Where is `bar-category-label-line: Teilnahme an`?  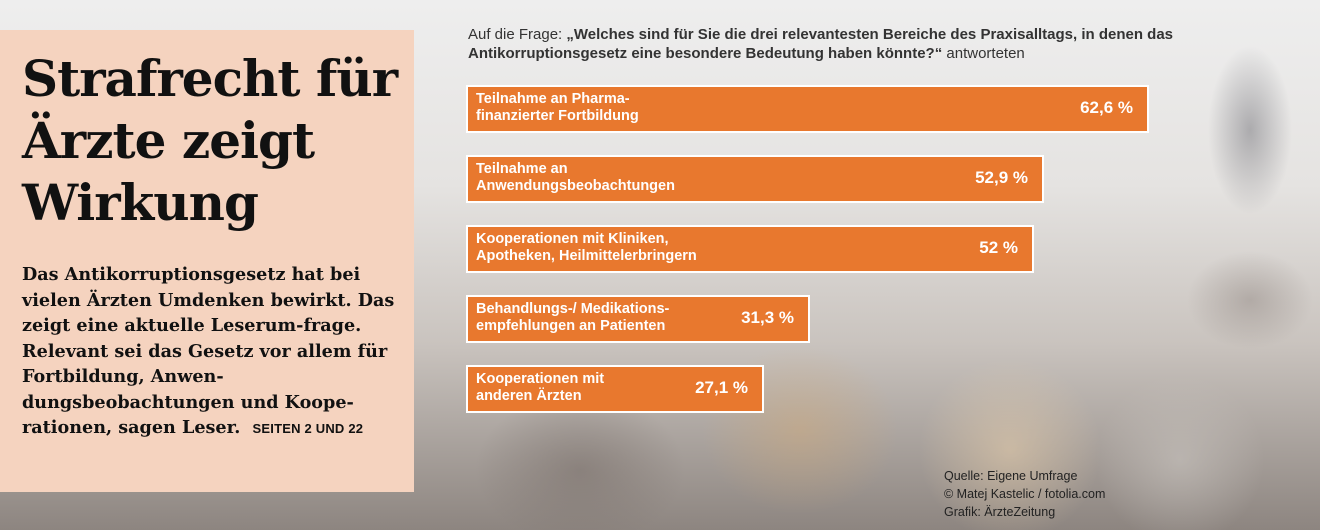
bar-category-label-line: Teilnahme an is located at coordinates (522, 169).